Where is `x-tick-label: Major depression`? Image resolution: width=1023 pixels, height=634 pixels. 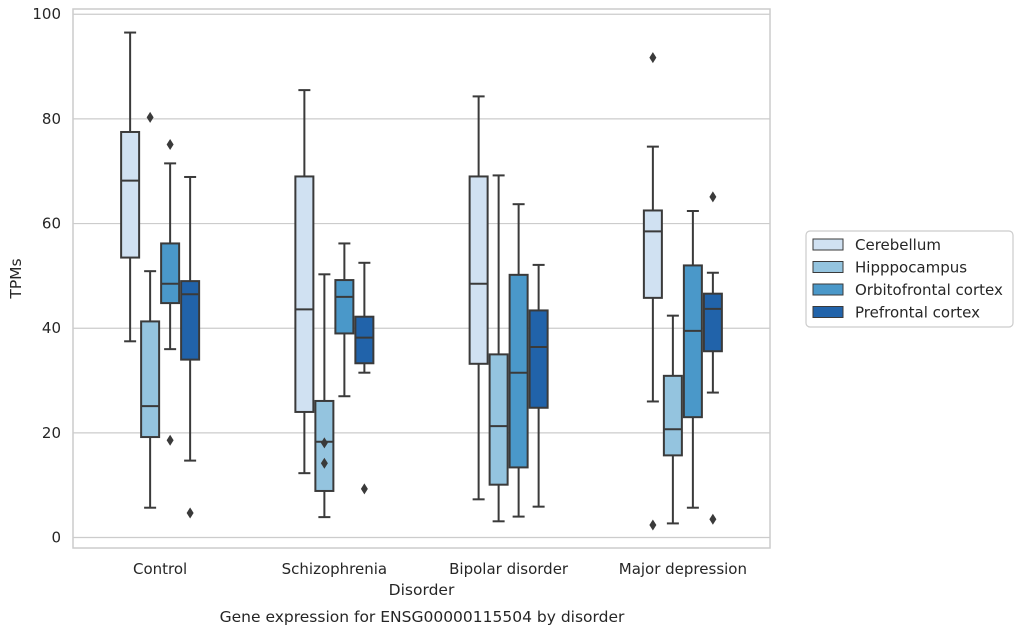 x-tick-label: Major depression is located at coordinates (683, 569).